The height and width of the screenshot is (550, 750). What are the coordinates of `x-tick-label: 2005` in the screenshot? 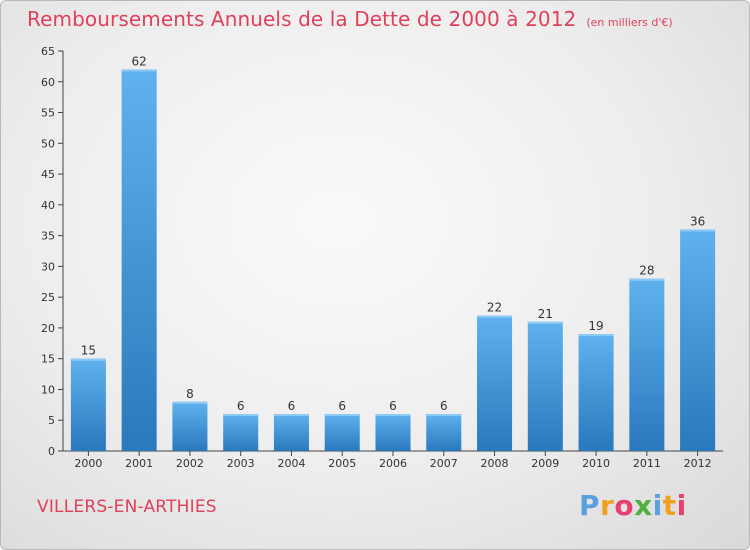 It's located at (342, 463).